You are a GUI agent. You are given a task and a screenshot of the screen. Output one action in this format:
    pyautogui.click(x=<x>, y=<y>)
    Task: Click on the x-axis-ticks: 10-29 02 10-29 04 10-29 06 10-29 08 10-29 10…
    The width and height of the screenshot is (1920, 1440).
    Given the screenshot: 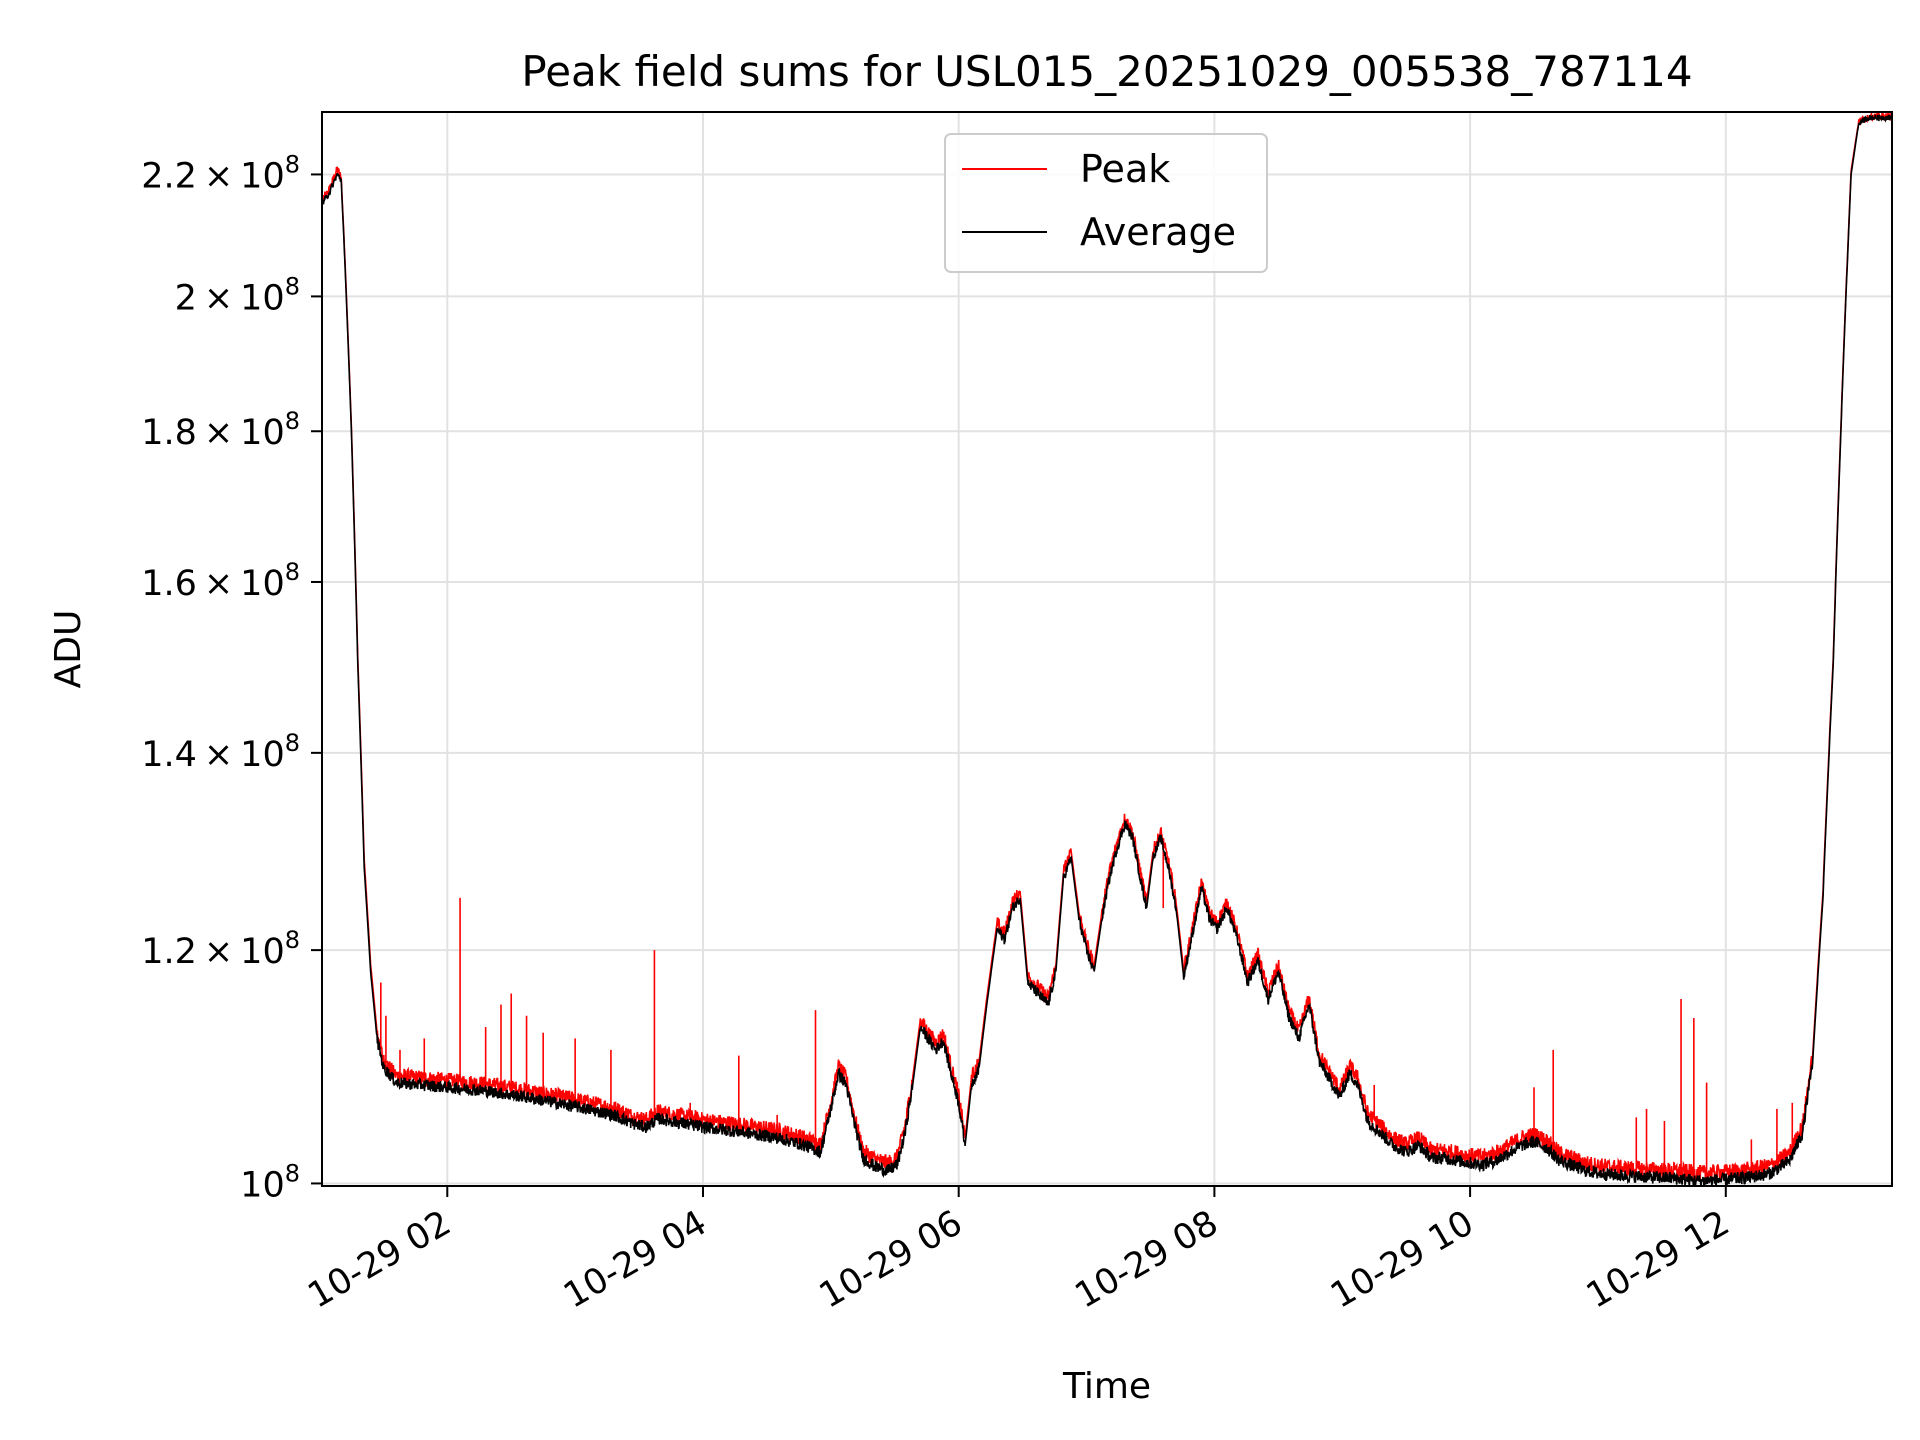 What is the action you would take?
    pyautogui.click(x=1019, y=1251)
    